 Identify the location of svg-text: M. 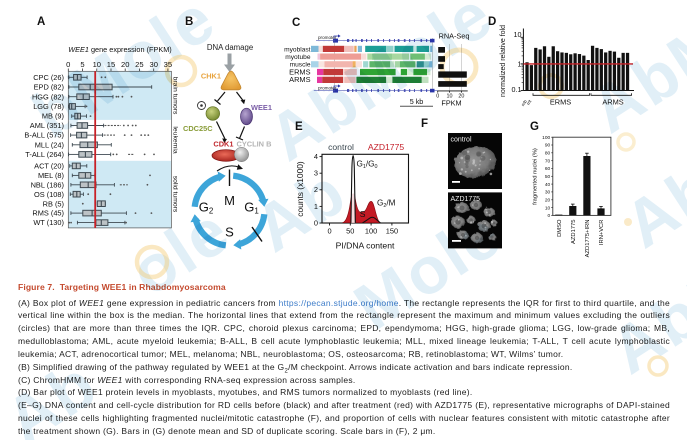
(229, 200).